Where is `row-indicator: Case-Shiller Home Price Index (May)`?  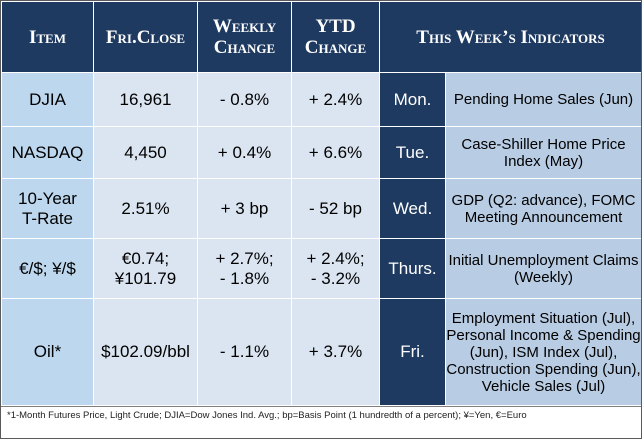 row-indicator: Case-Shiller Home Price Index (May) is located at coordinates (542, 152).